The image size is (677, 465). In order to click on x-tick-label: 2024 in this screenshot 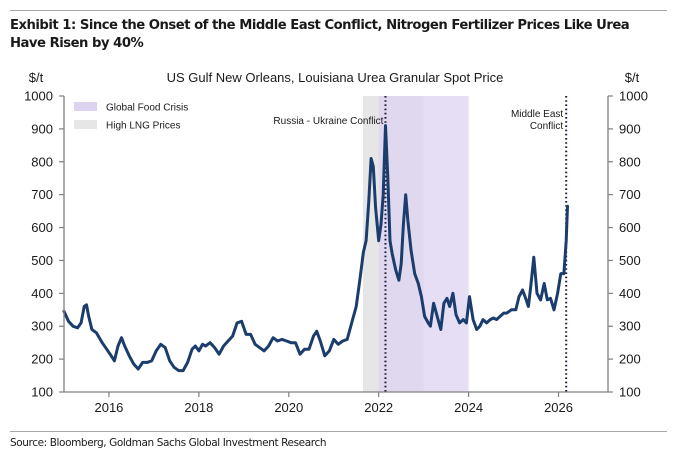, I will do `click(468, 407)`.